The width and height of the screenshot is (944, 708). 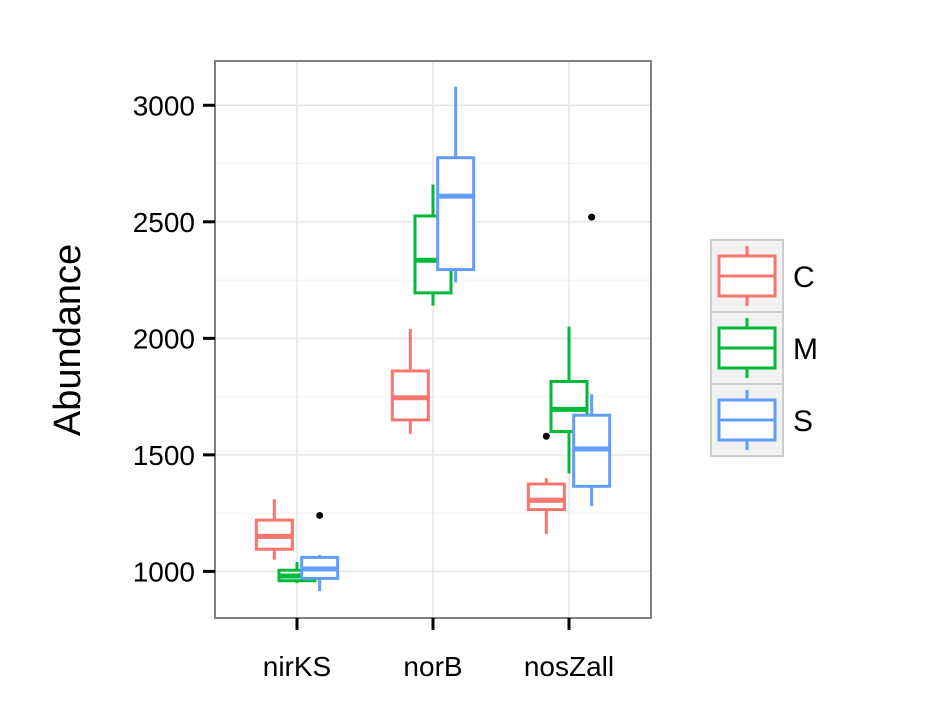 What do you see at coordinates (164, 455) in the screenshot?
I see `y-tick-label: 1500` at bounding box center [164, 455].